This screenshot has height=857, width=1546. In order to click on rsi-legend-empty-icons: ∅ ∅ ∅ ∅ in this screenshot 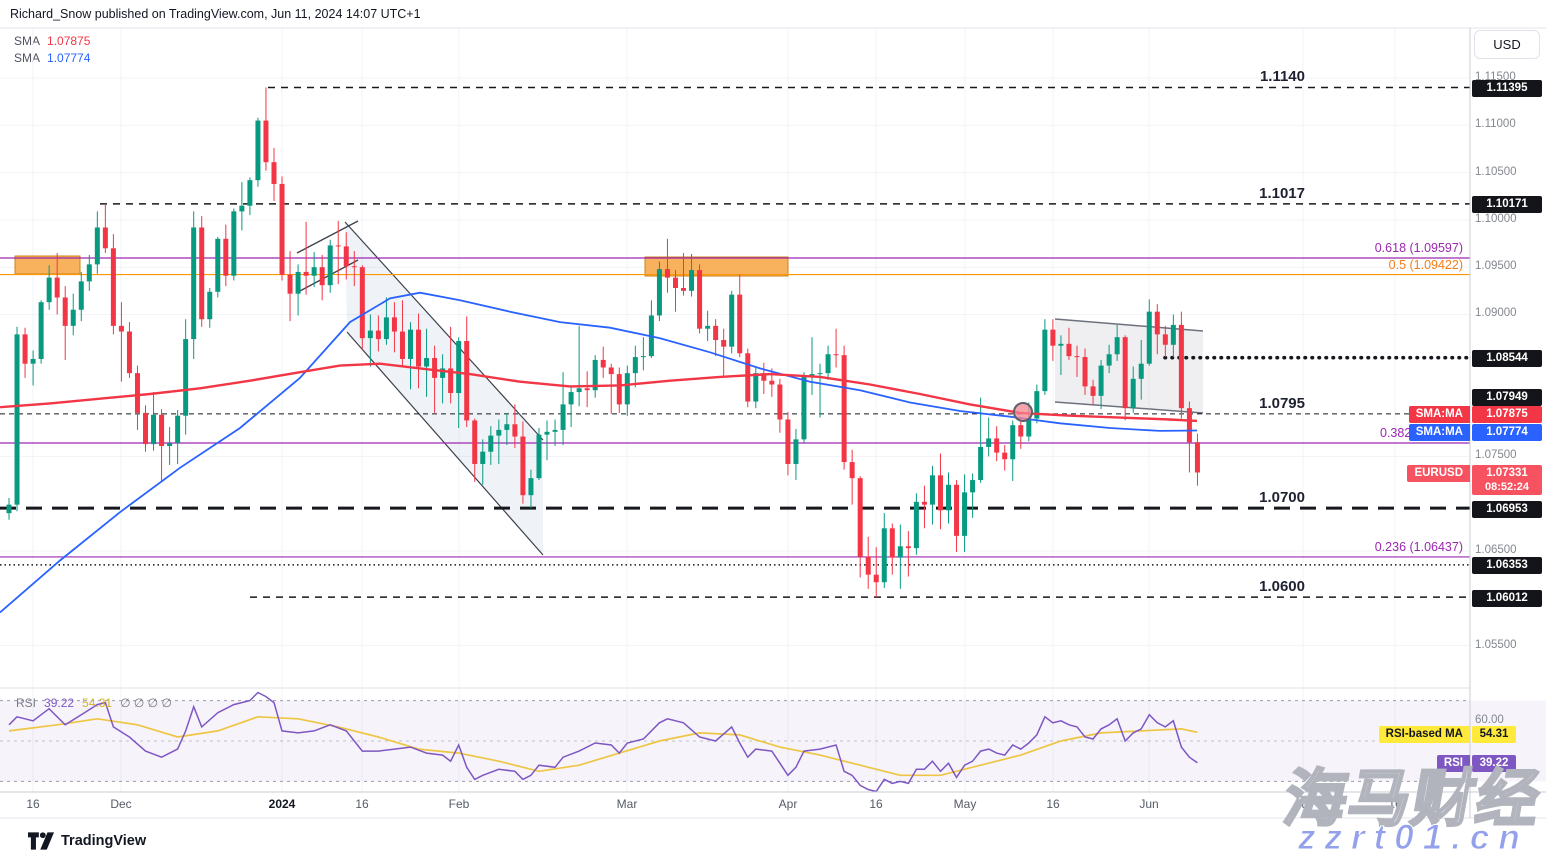, I will do `click(146, 703)`.